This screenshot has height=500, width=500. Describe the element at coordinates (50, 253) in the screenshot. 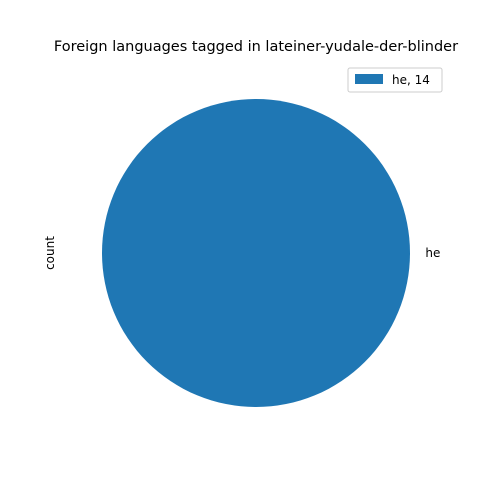

I see `y-axis-label: count` at that location.